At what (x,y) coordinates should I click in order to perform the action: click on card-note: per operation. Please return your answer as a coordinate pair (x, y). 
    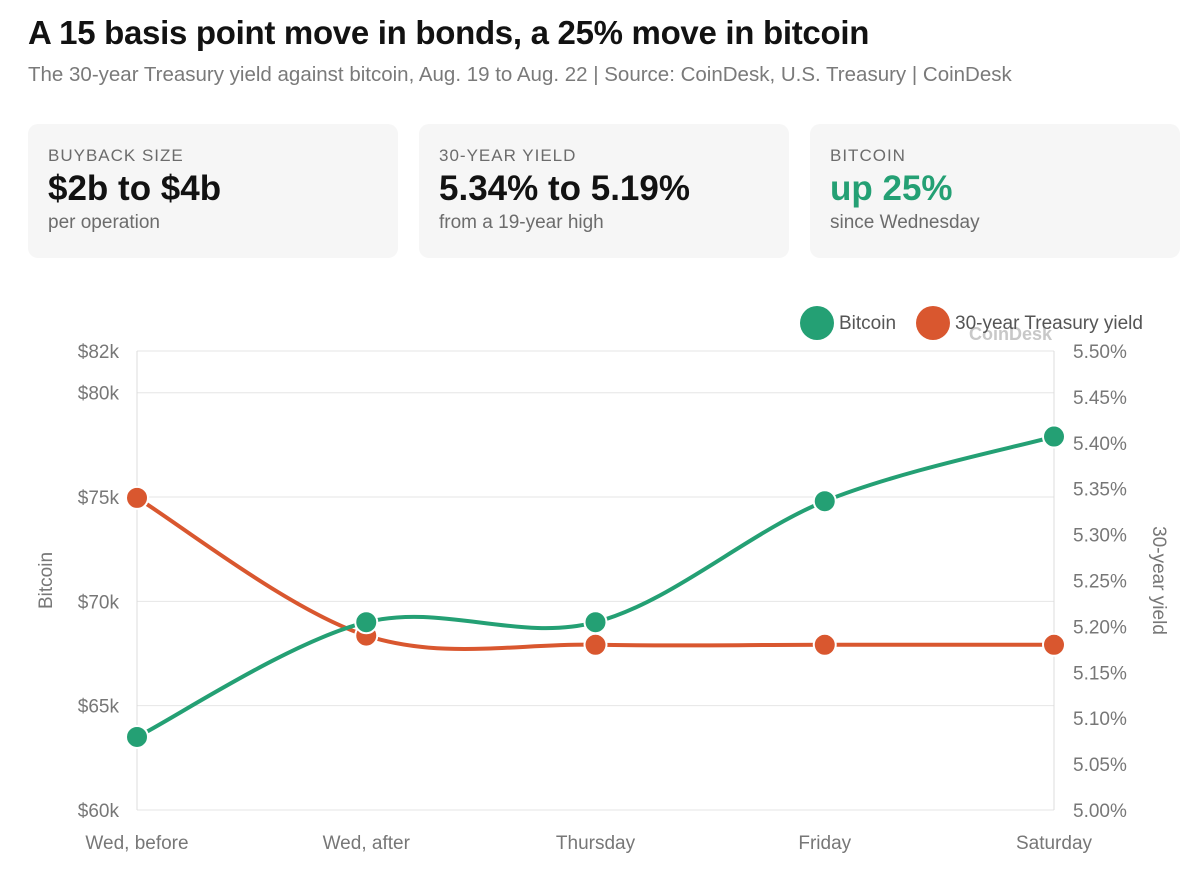
    Looking at the image, I should click on (104, 222).